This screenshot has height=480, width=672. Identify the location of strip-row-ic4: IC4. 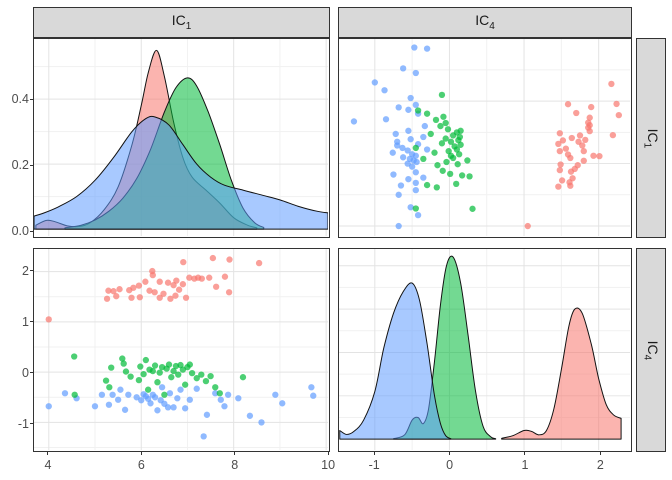
(651, 350).